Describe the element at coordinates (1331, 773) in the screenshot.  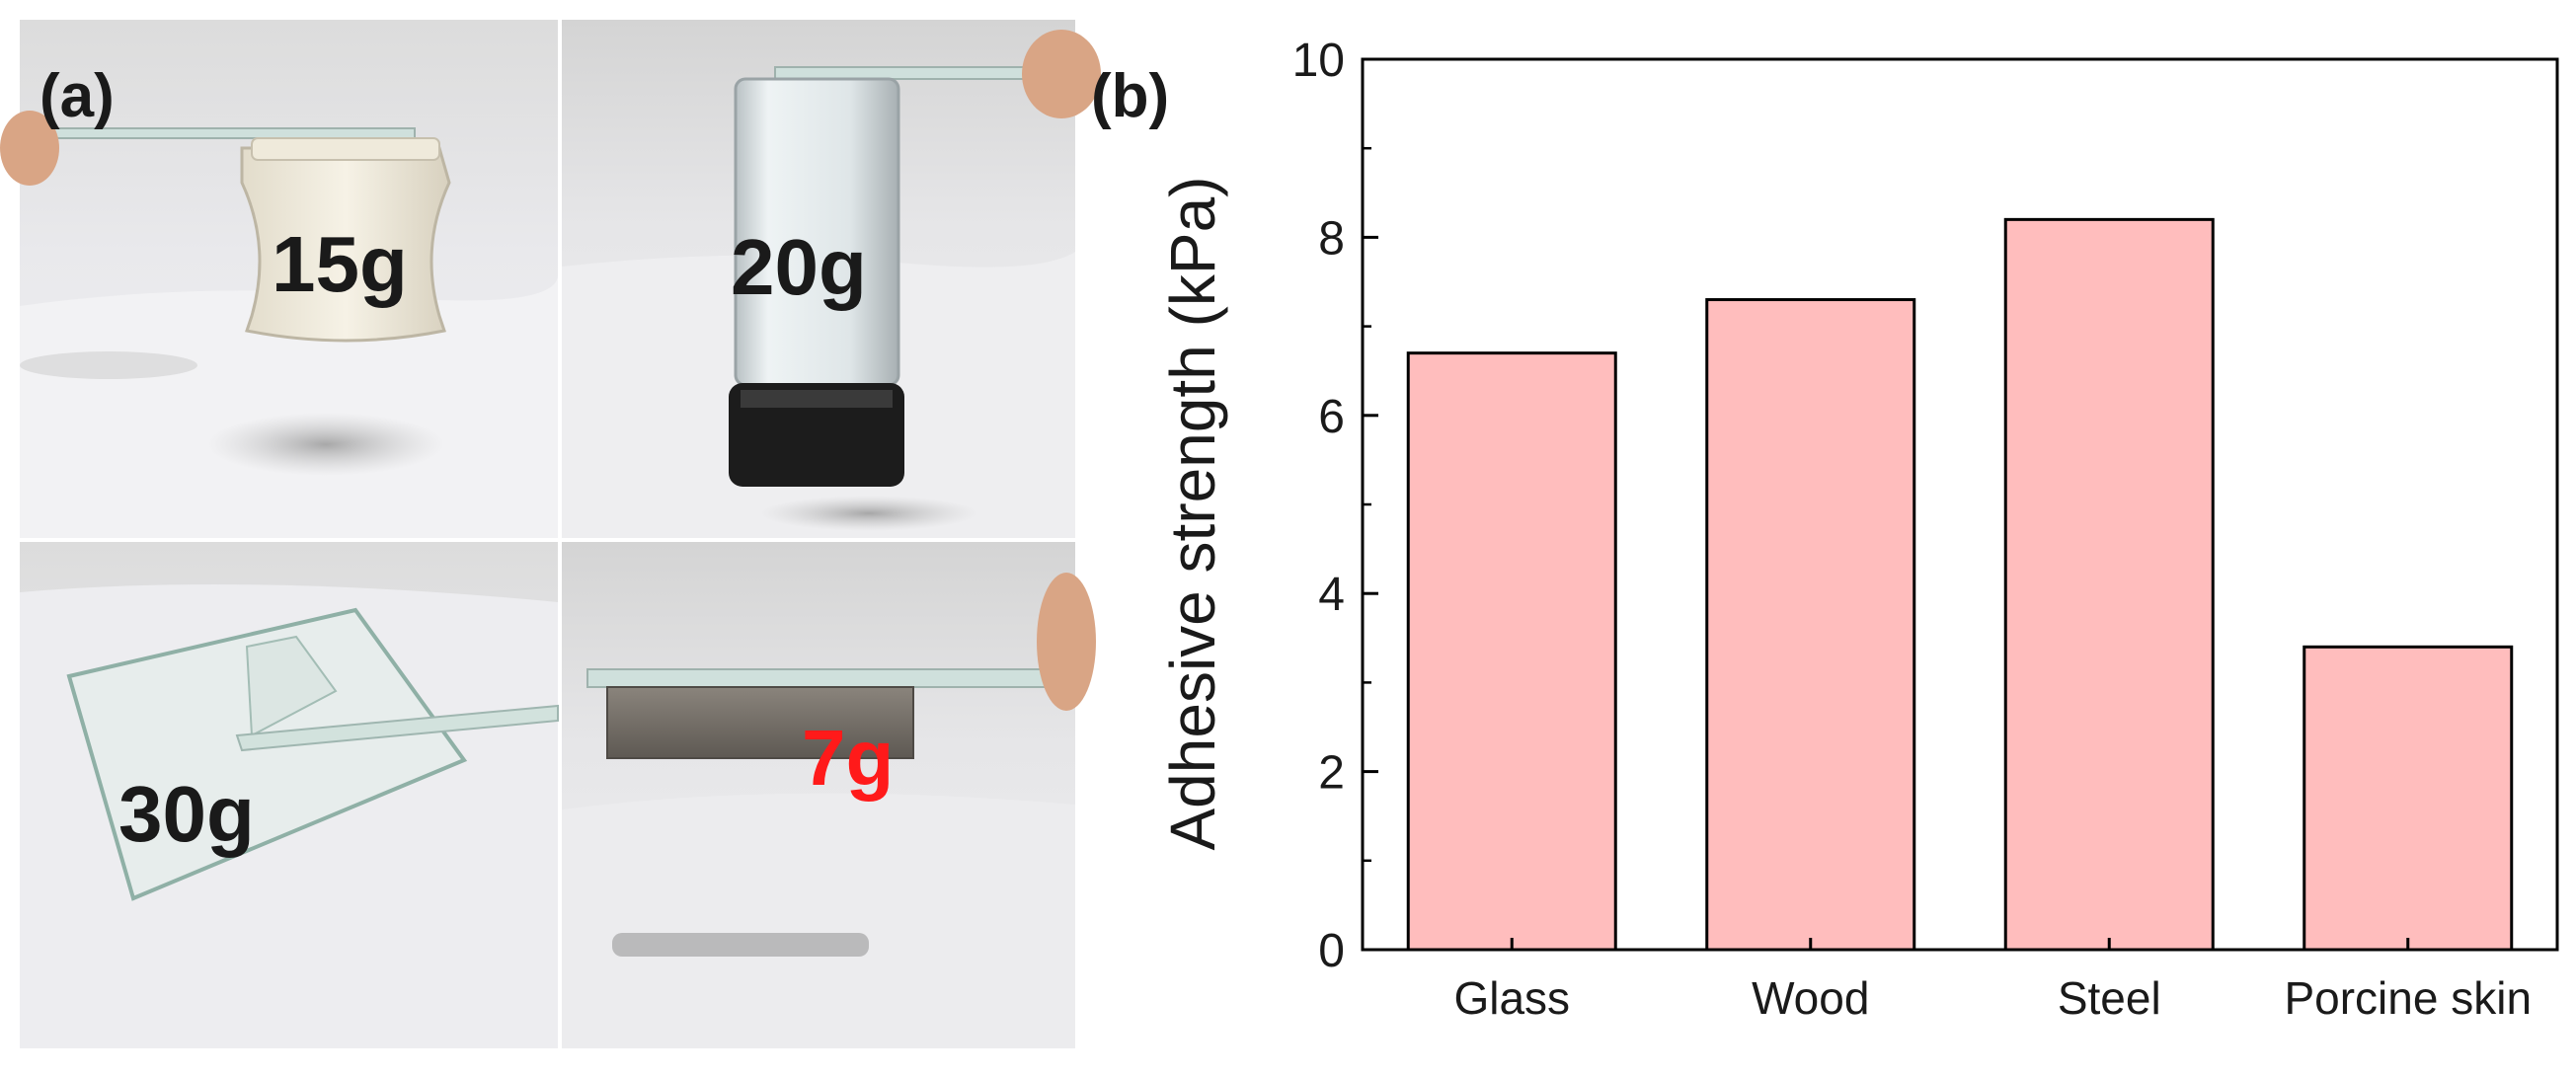
I see `y-tick-label: 2` at that location.